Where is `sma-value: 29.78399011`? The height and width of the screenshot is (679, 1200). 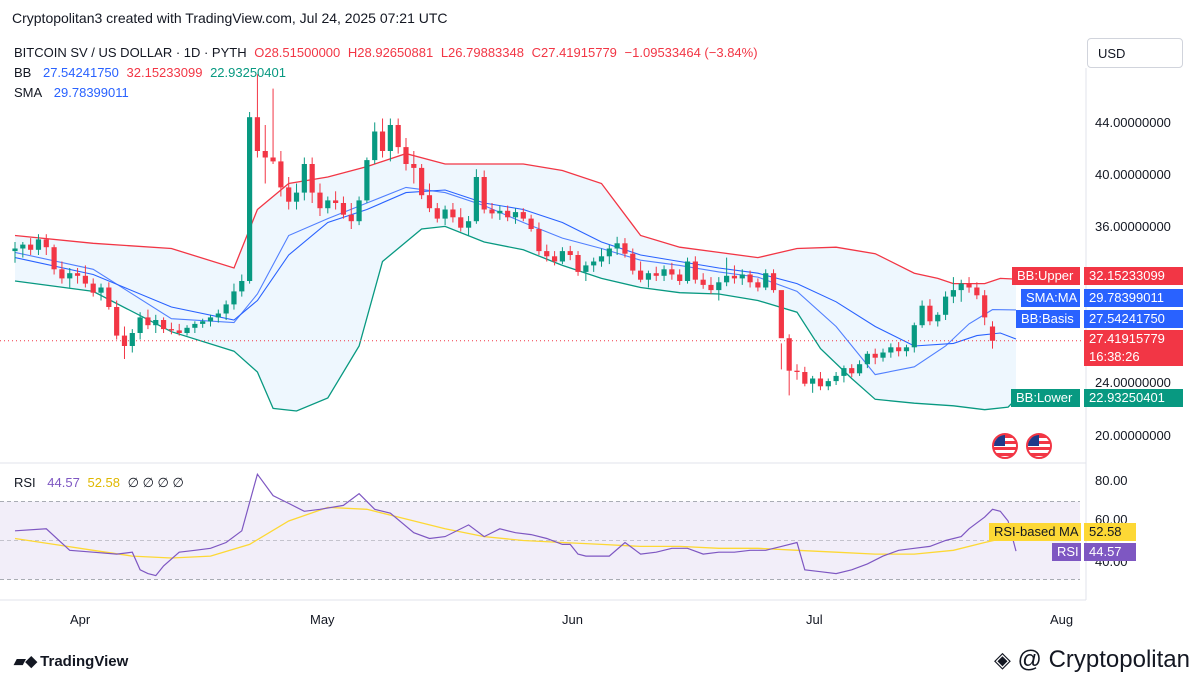
sma-value: 29.78399011 is located at coordinates (91, 92).